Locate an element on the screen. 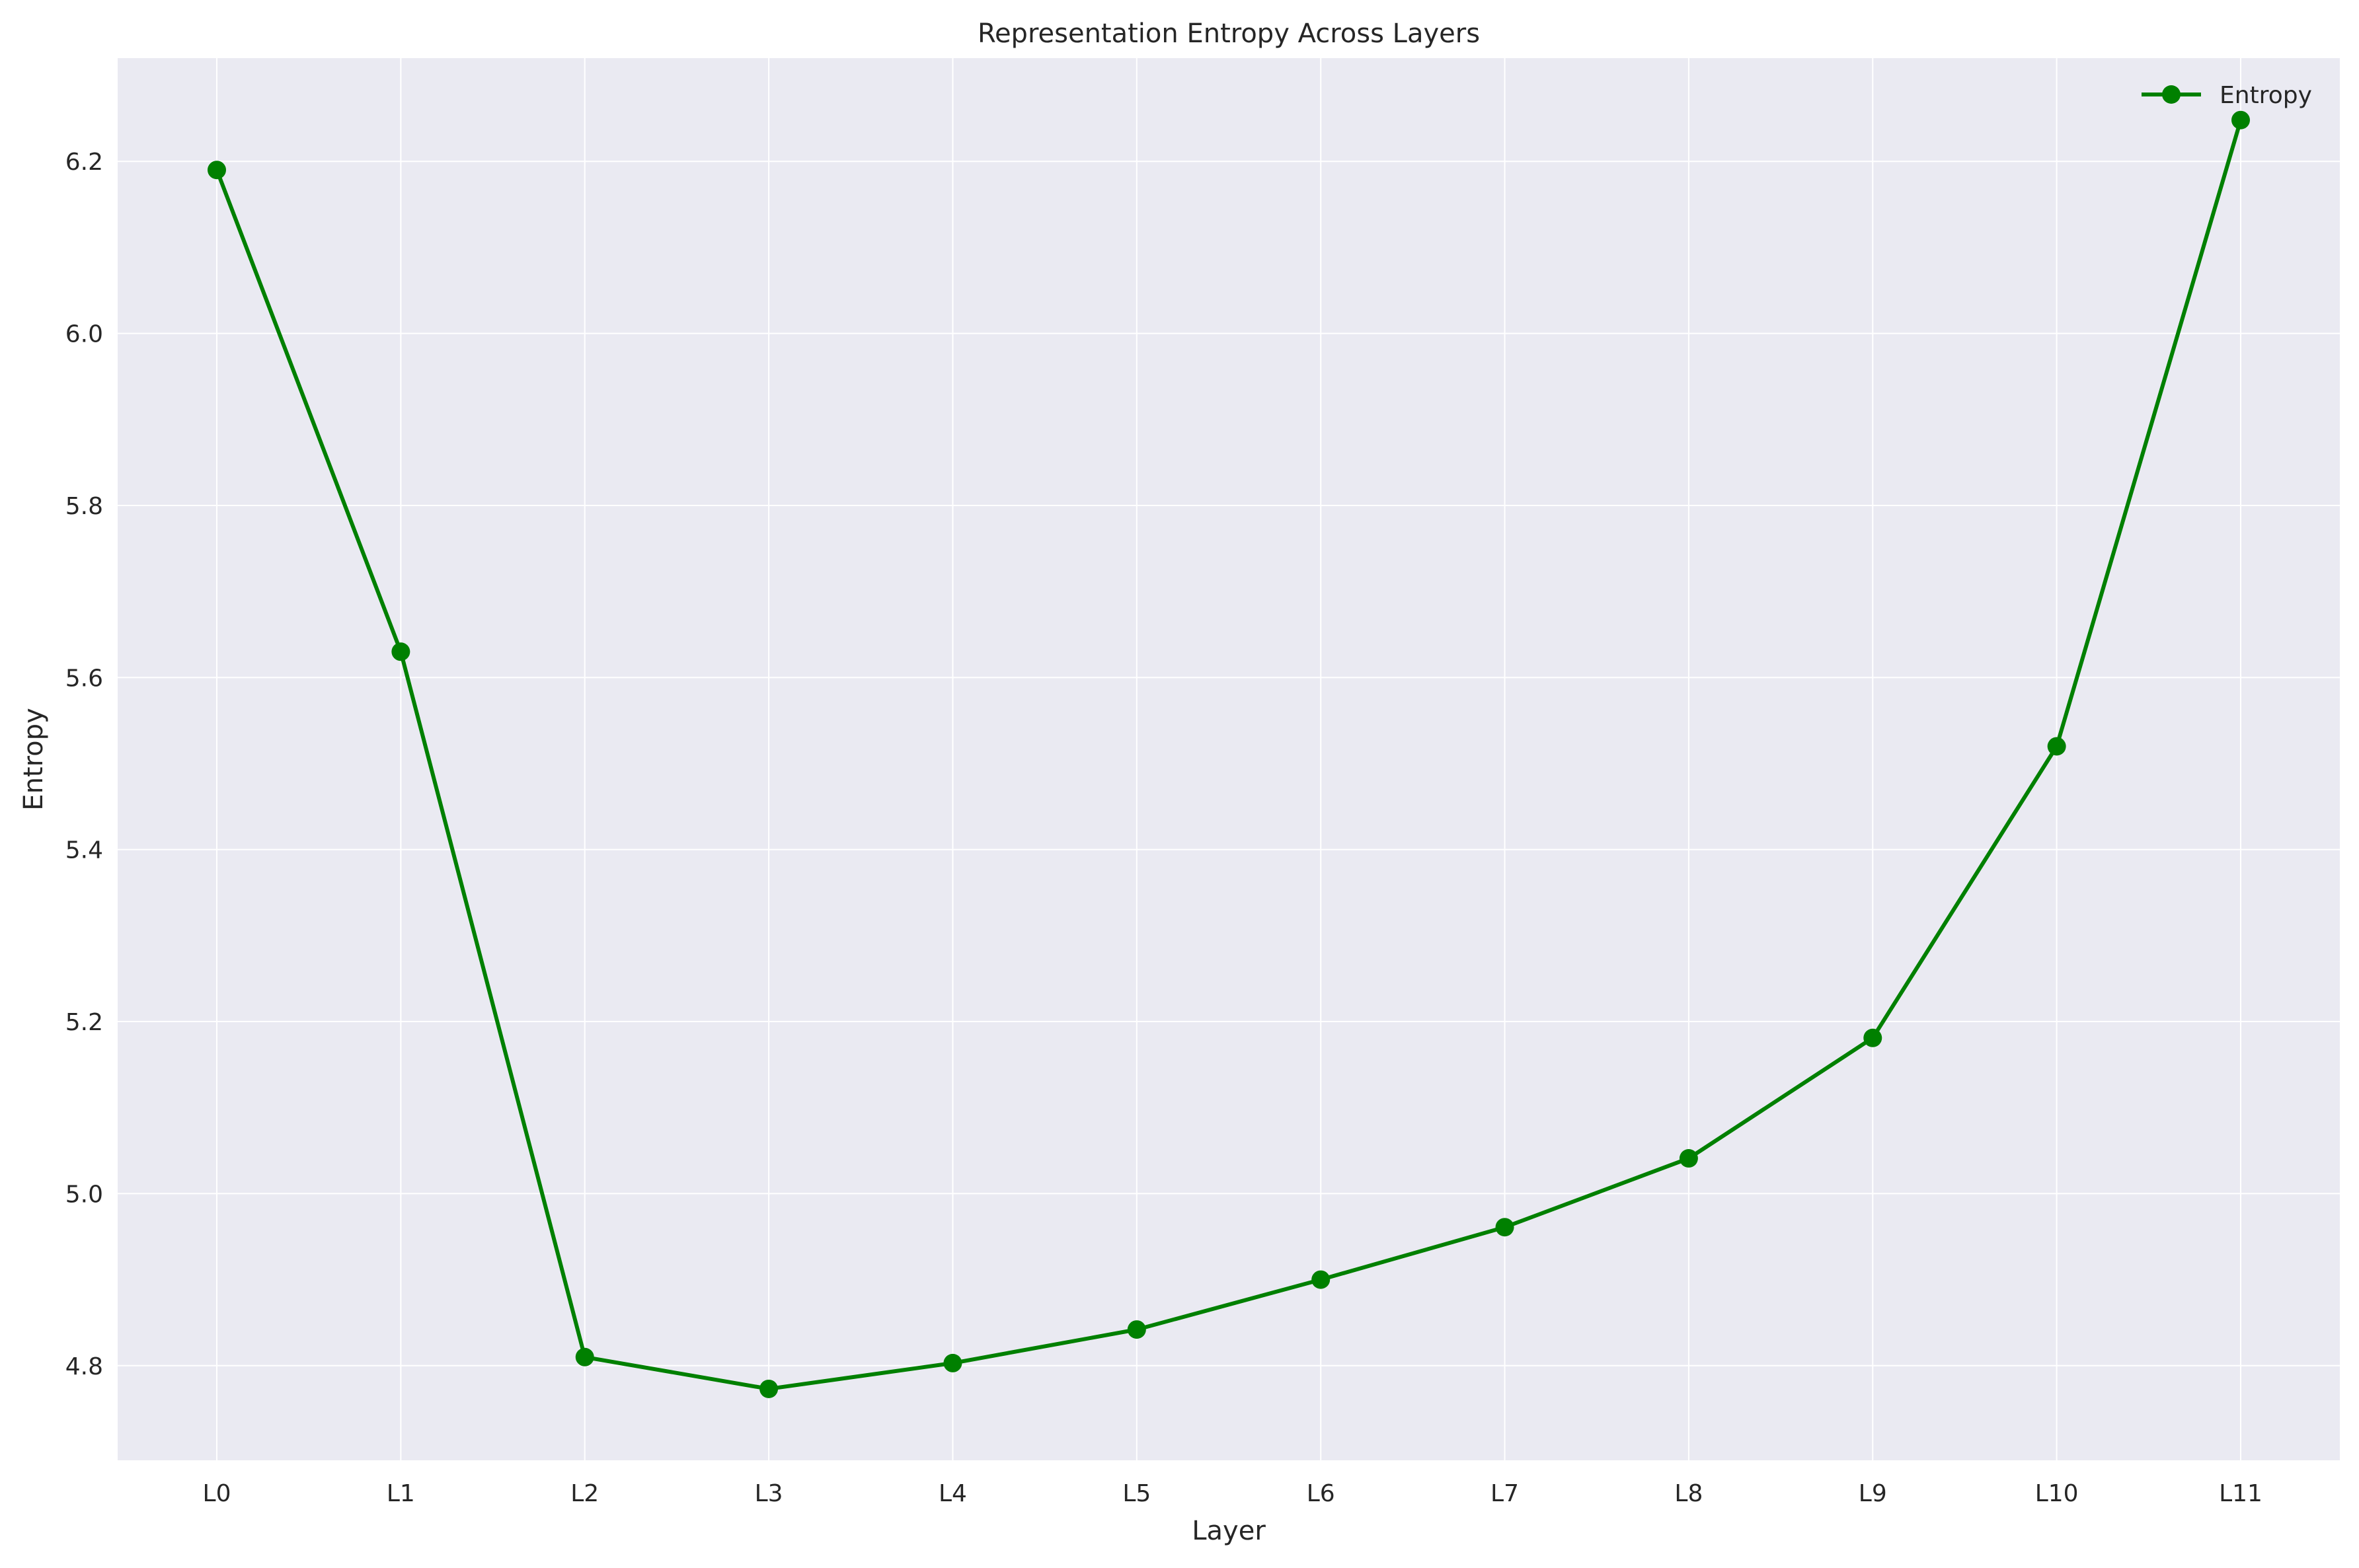 The image size is (2359, 1568). y-tick-label: 5.4 is located at coordinates (84, 850).